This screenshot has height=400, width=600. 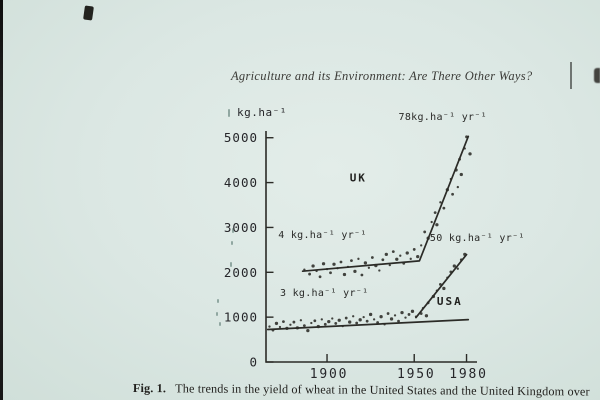 I want to click on y-tick-label: 1000, so click(x=241, y=317).